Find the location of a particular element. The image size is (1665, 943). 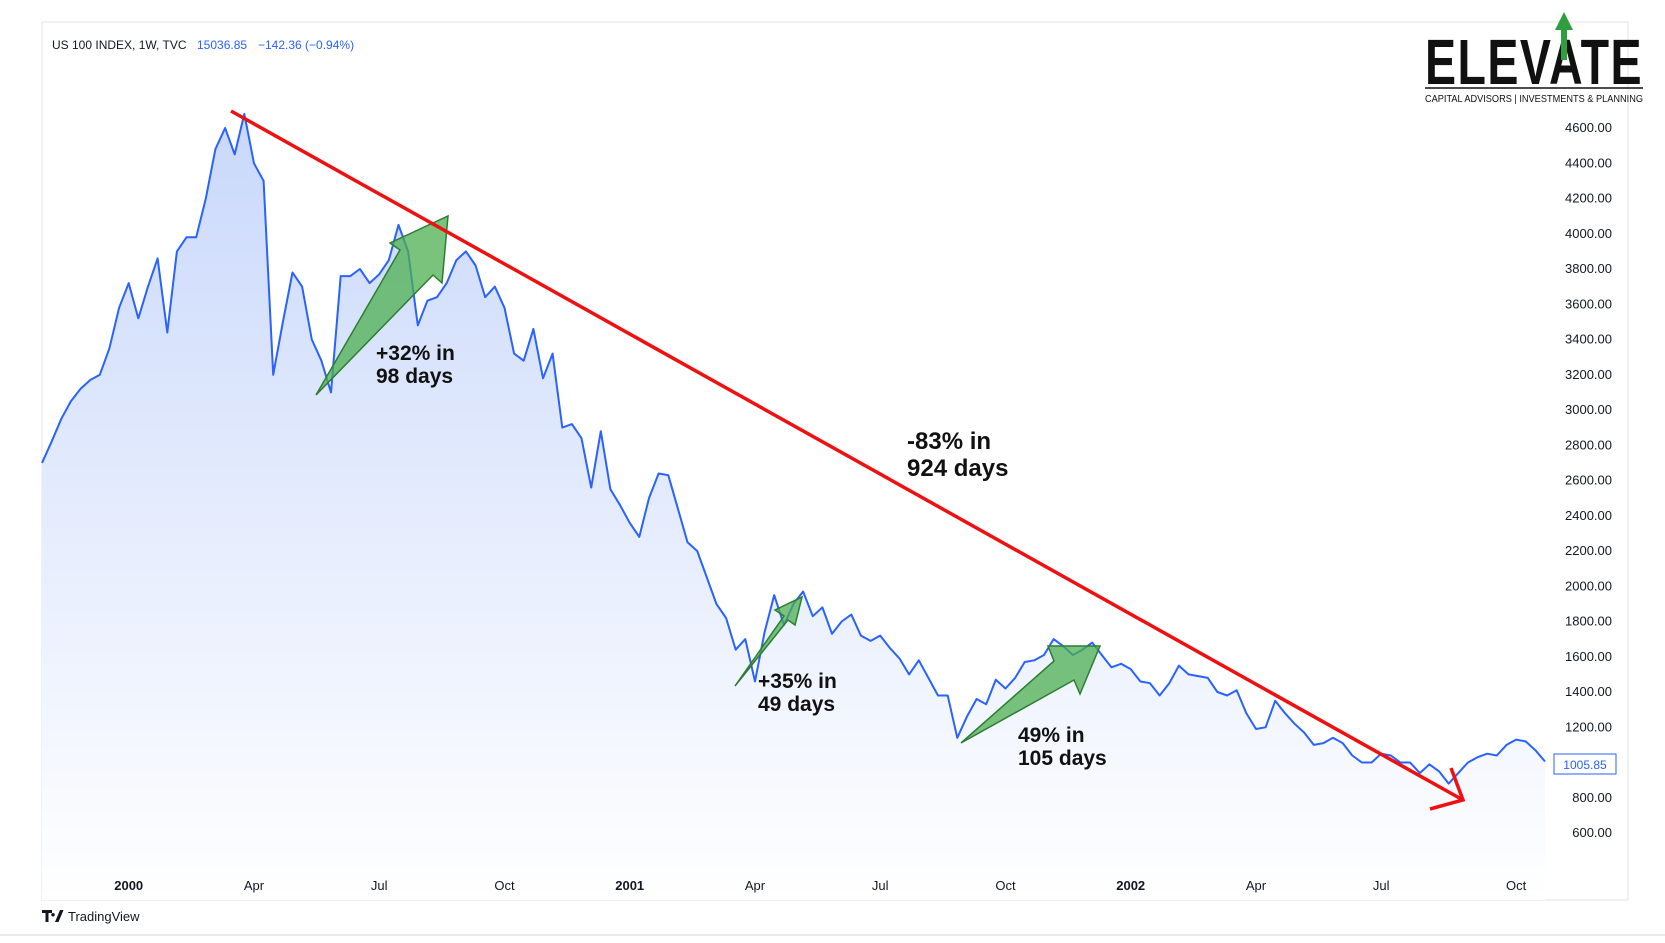

y-tick-label: 1800.00 is located at coordinates (1588, 621).